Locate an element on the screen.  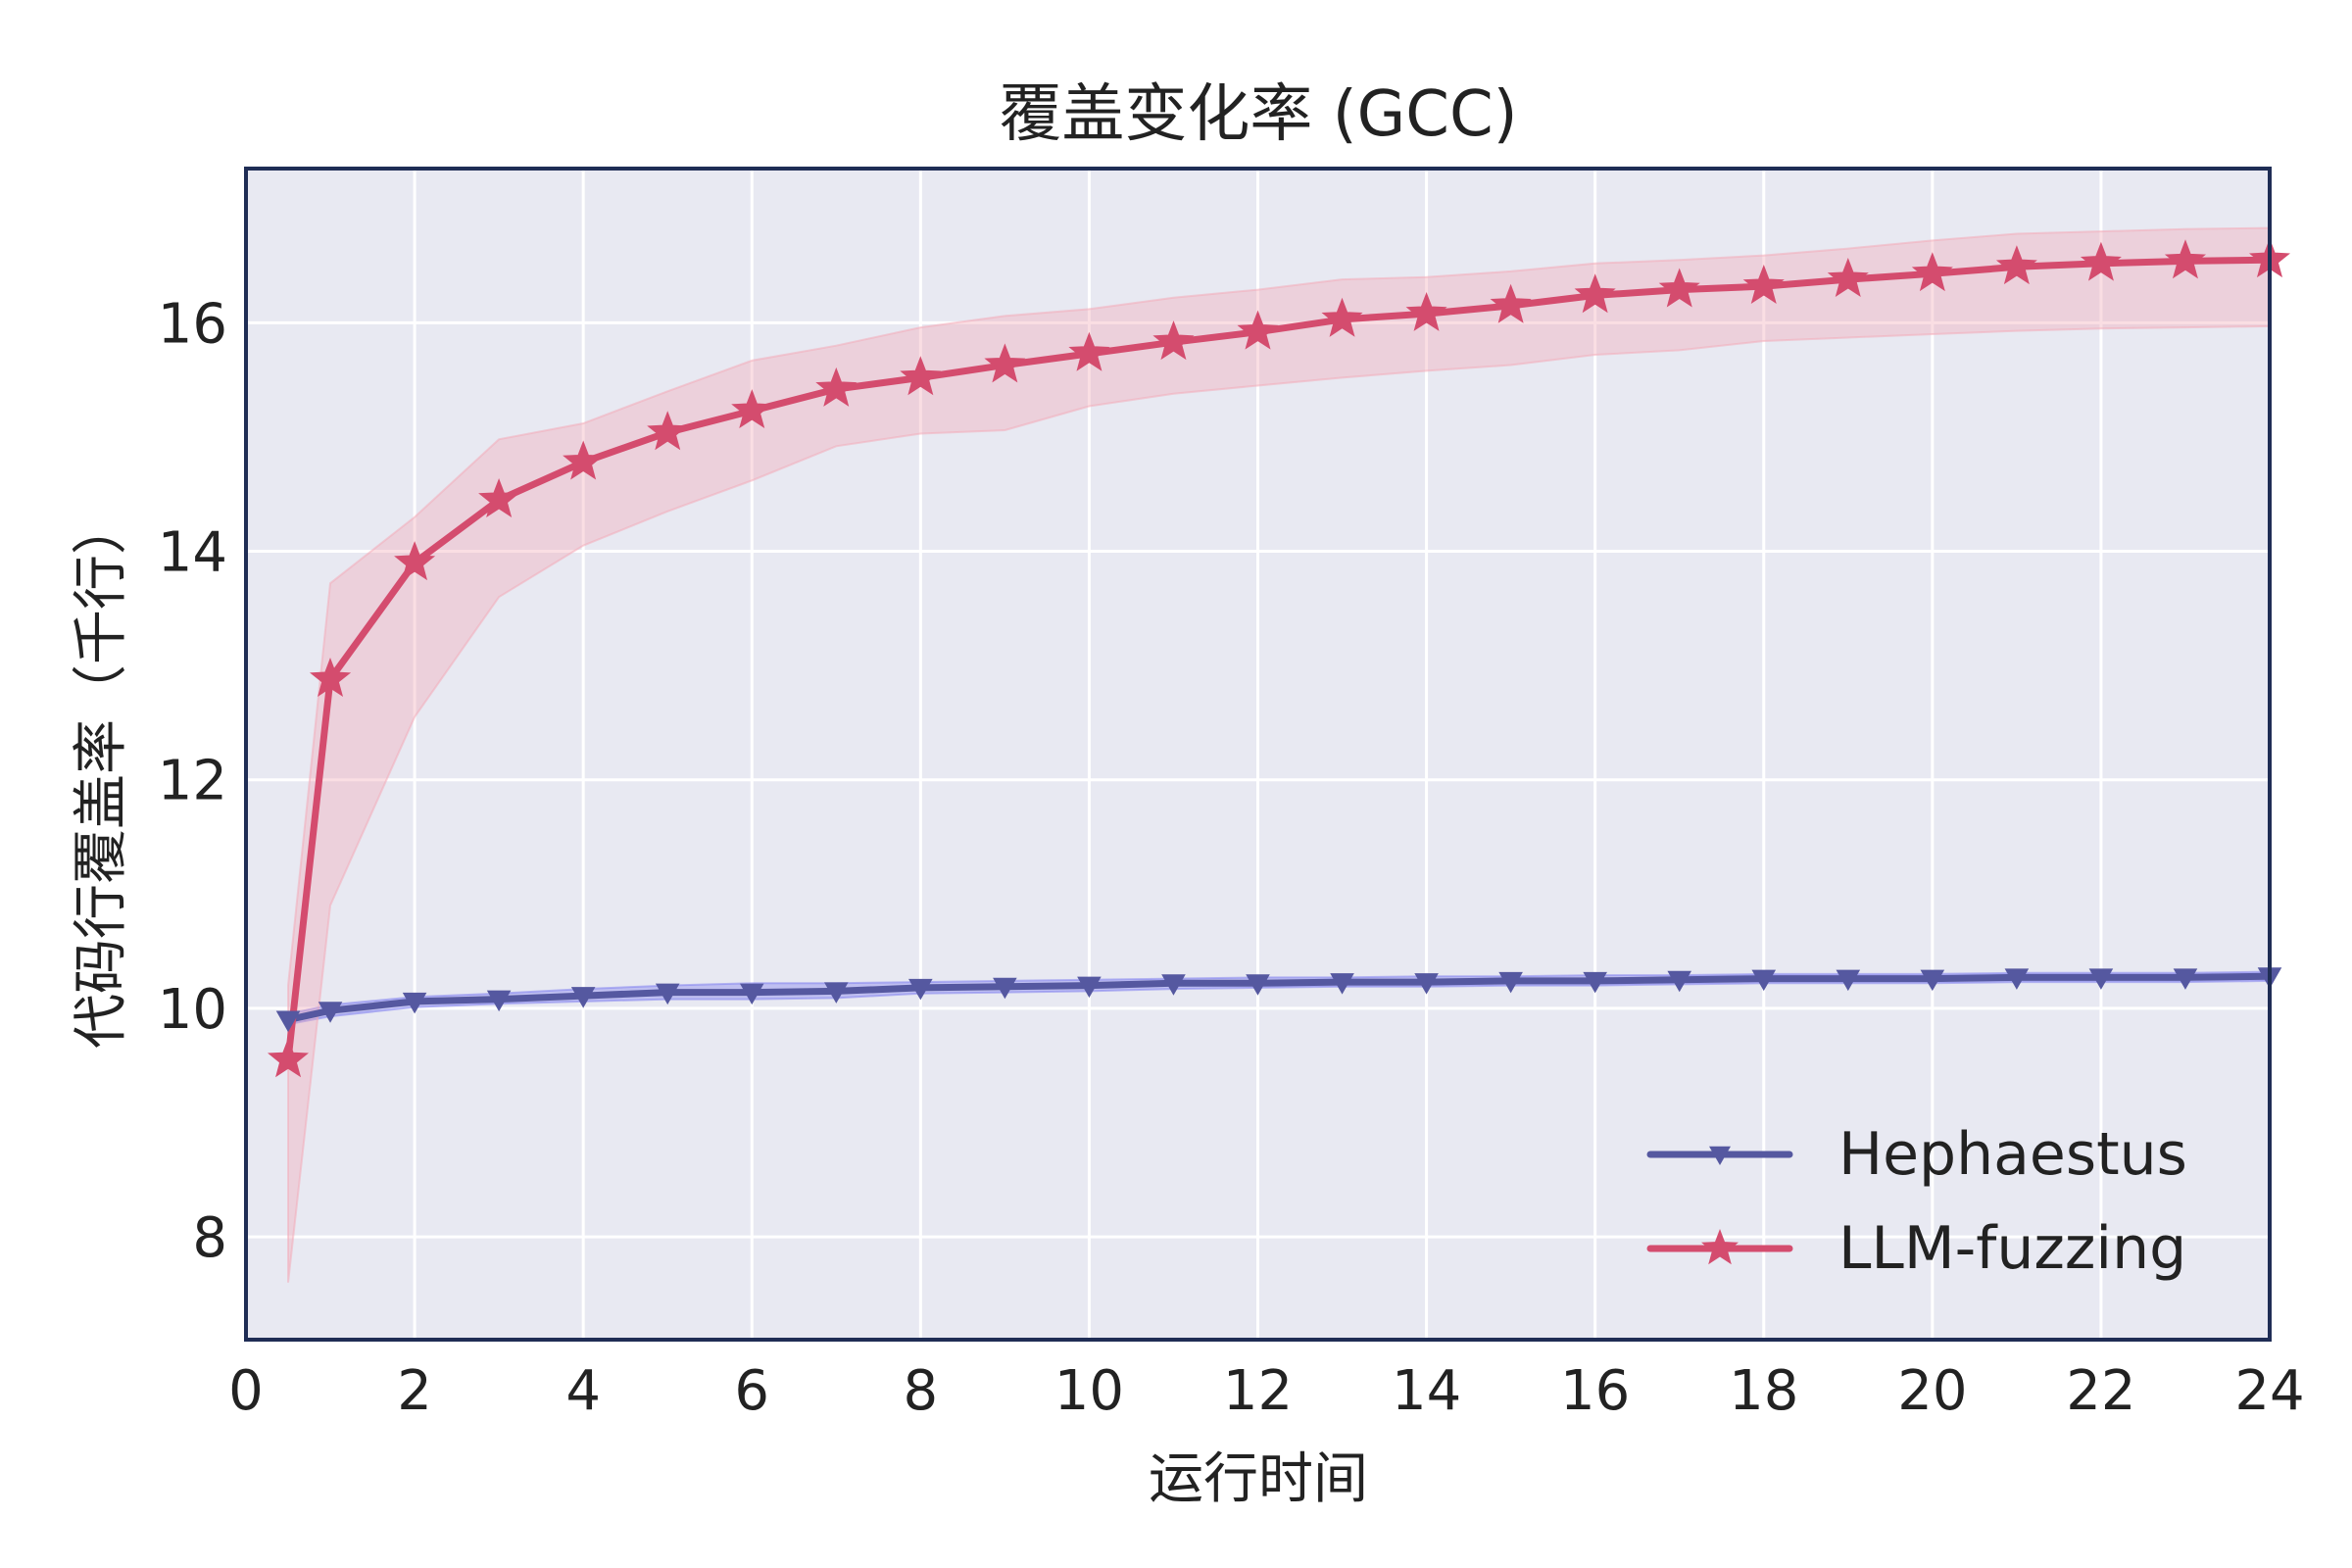
legend-marker-llm-fuzzing is located at coordinates (1720, 1247).